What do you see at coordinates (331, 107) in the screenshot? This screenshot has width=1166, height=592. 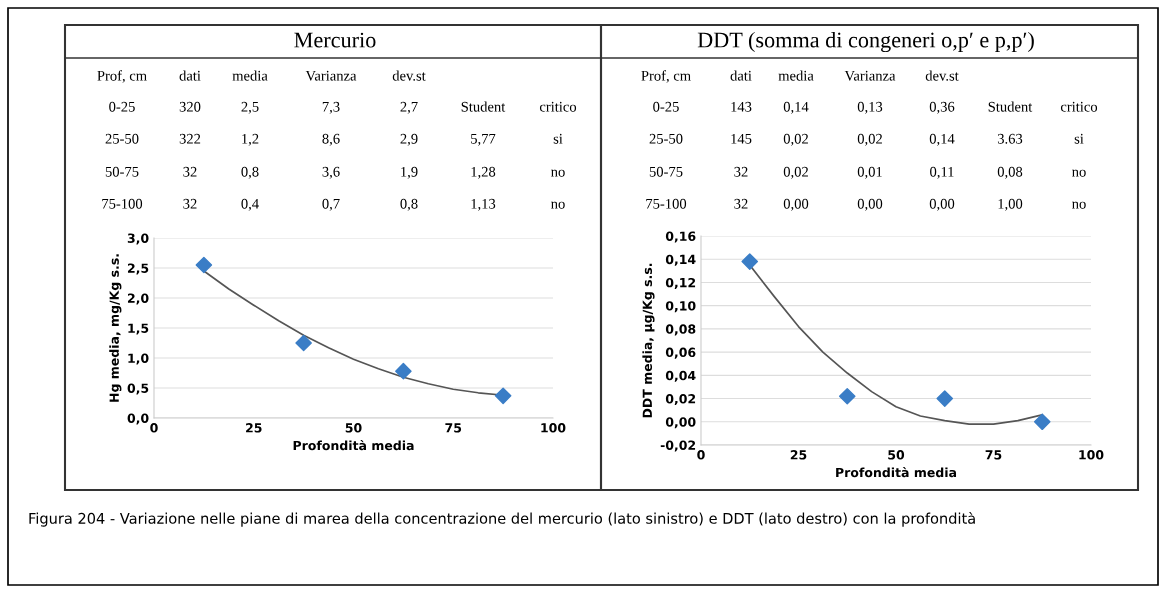 I see `text: 7,3` at bounding box center [331, 107].